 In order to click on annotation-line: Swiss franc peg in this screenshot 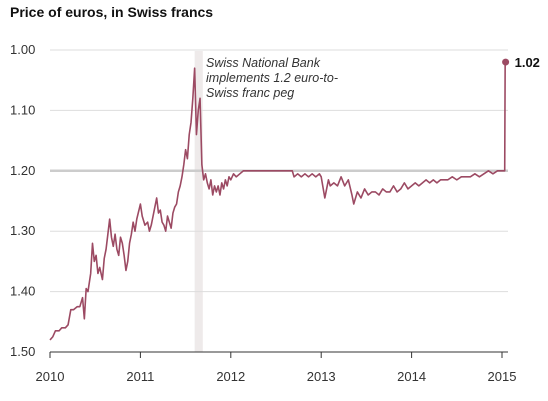, I will do `click(250, 93)`.